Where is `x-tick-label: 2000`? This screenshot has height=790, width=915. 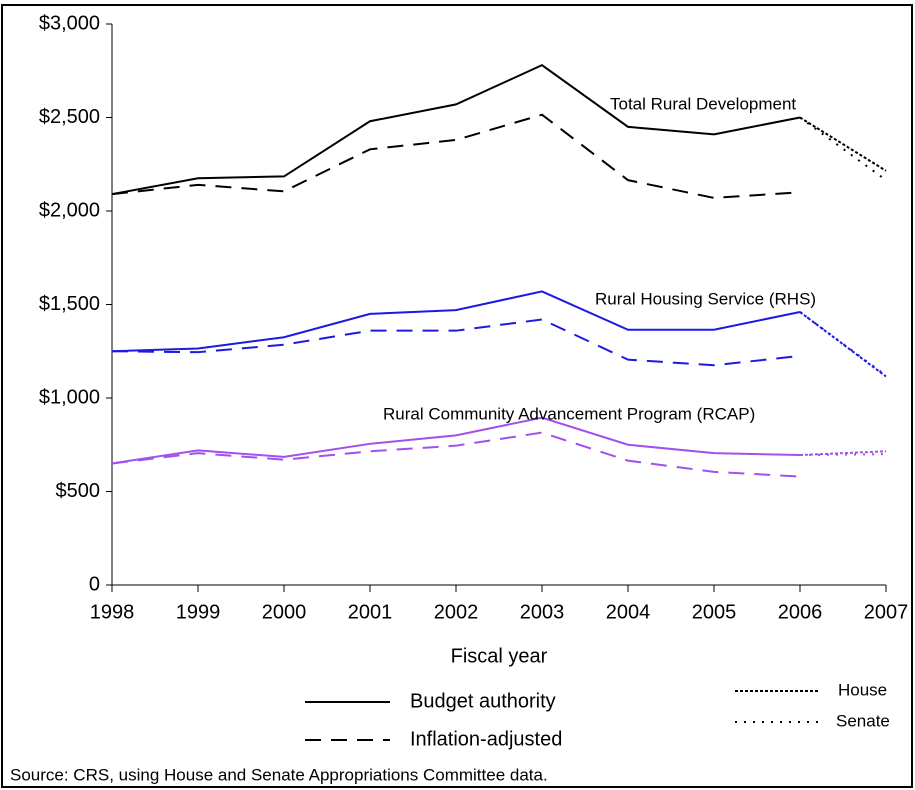
x-tick-label: 2000 is located at coordinates (284, 612).